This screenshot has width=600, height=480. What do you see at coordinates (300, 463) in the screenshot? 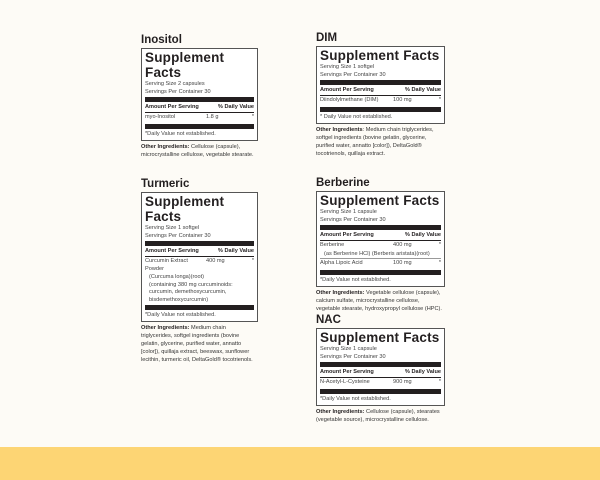
I see `bottom-band` at bounding box center [300, 463].